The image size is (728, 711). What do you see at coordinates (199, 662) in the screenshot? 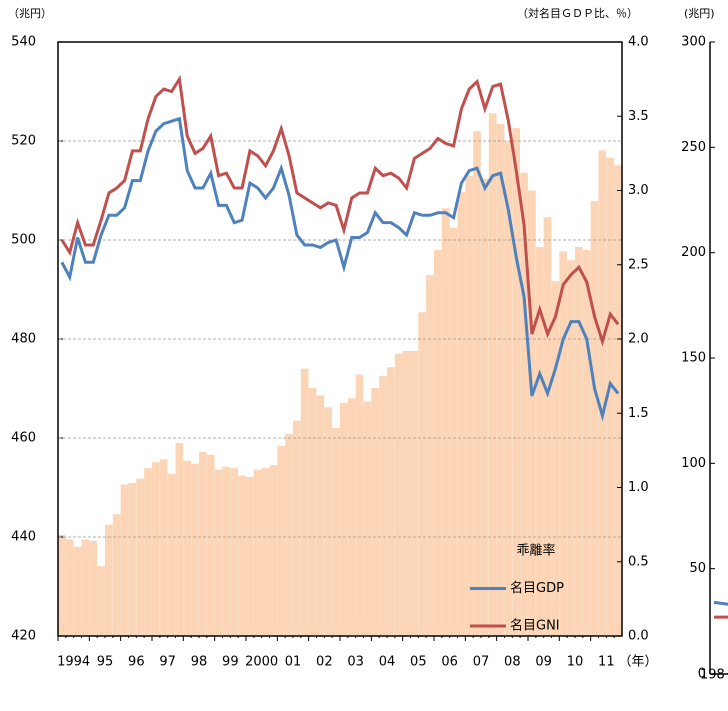
I see `x-tick-label: 98` at bounding box center [199, 662].